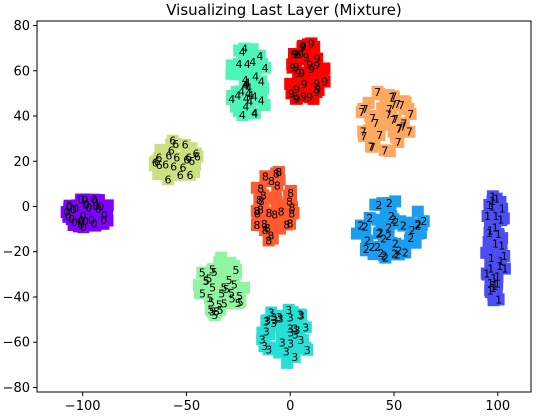  What do you see at coordinates (16, 388) in the screenshot?
I see `y-tick-label: −80` at bounding box center [16, 388].